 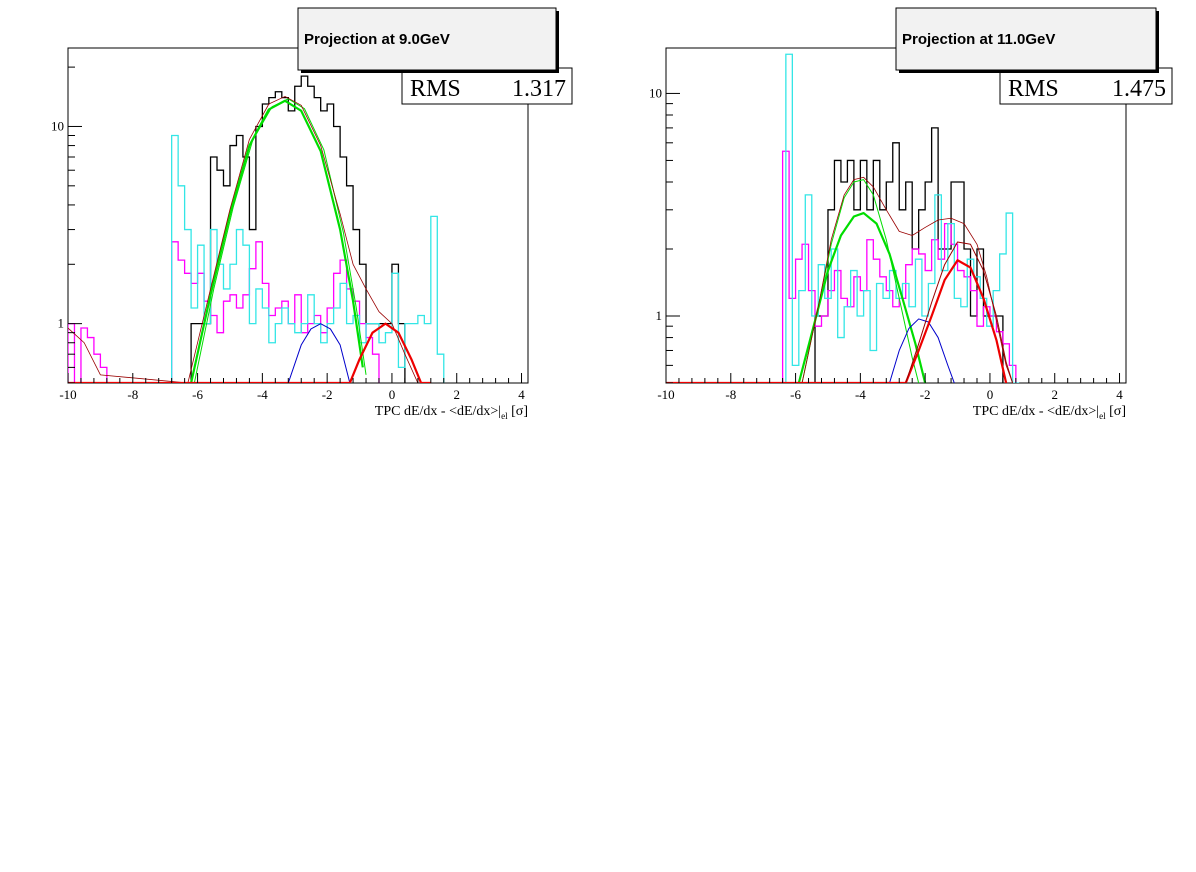 What do you see at coordinates (539, 89) in the screenshot?
I see `stats-value: 1.317` at bounding box center [539, 89].